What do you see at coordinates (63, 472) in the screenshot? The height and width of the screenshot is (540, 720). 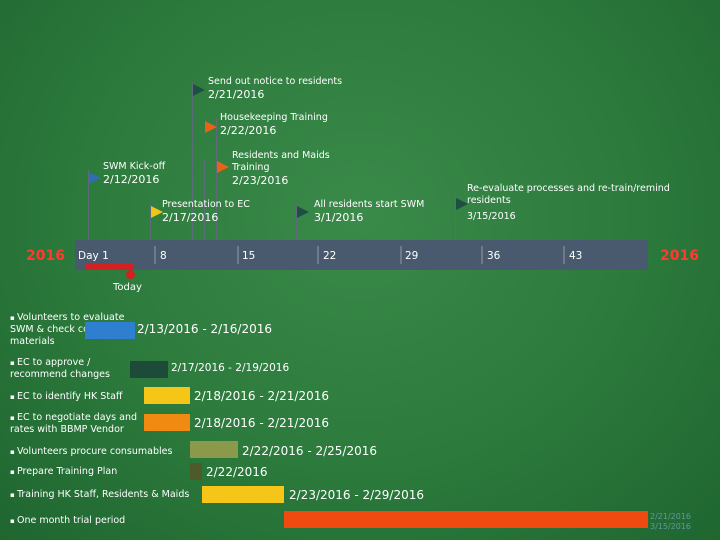 I see `task-label: Prepare Training Plan` at bounding box center [63, 472].